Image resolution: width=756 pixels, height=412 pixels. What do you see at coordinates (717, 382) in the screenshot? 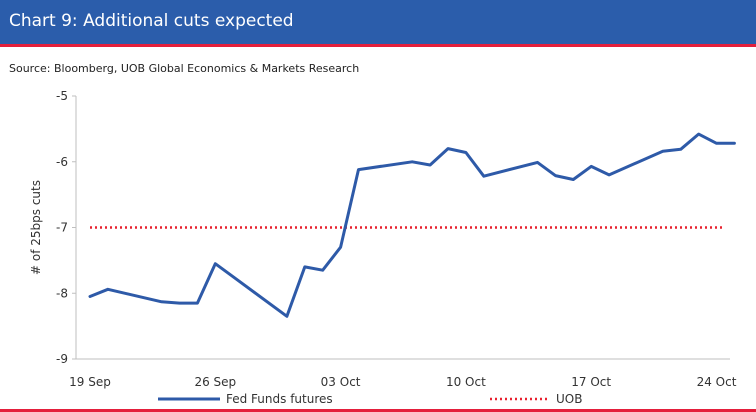
I see `x-tick-label: 24 Oct` at bounding box center [717, 382].